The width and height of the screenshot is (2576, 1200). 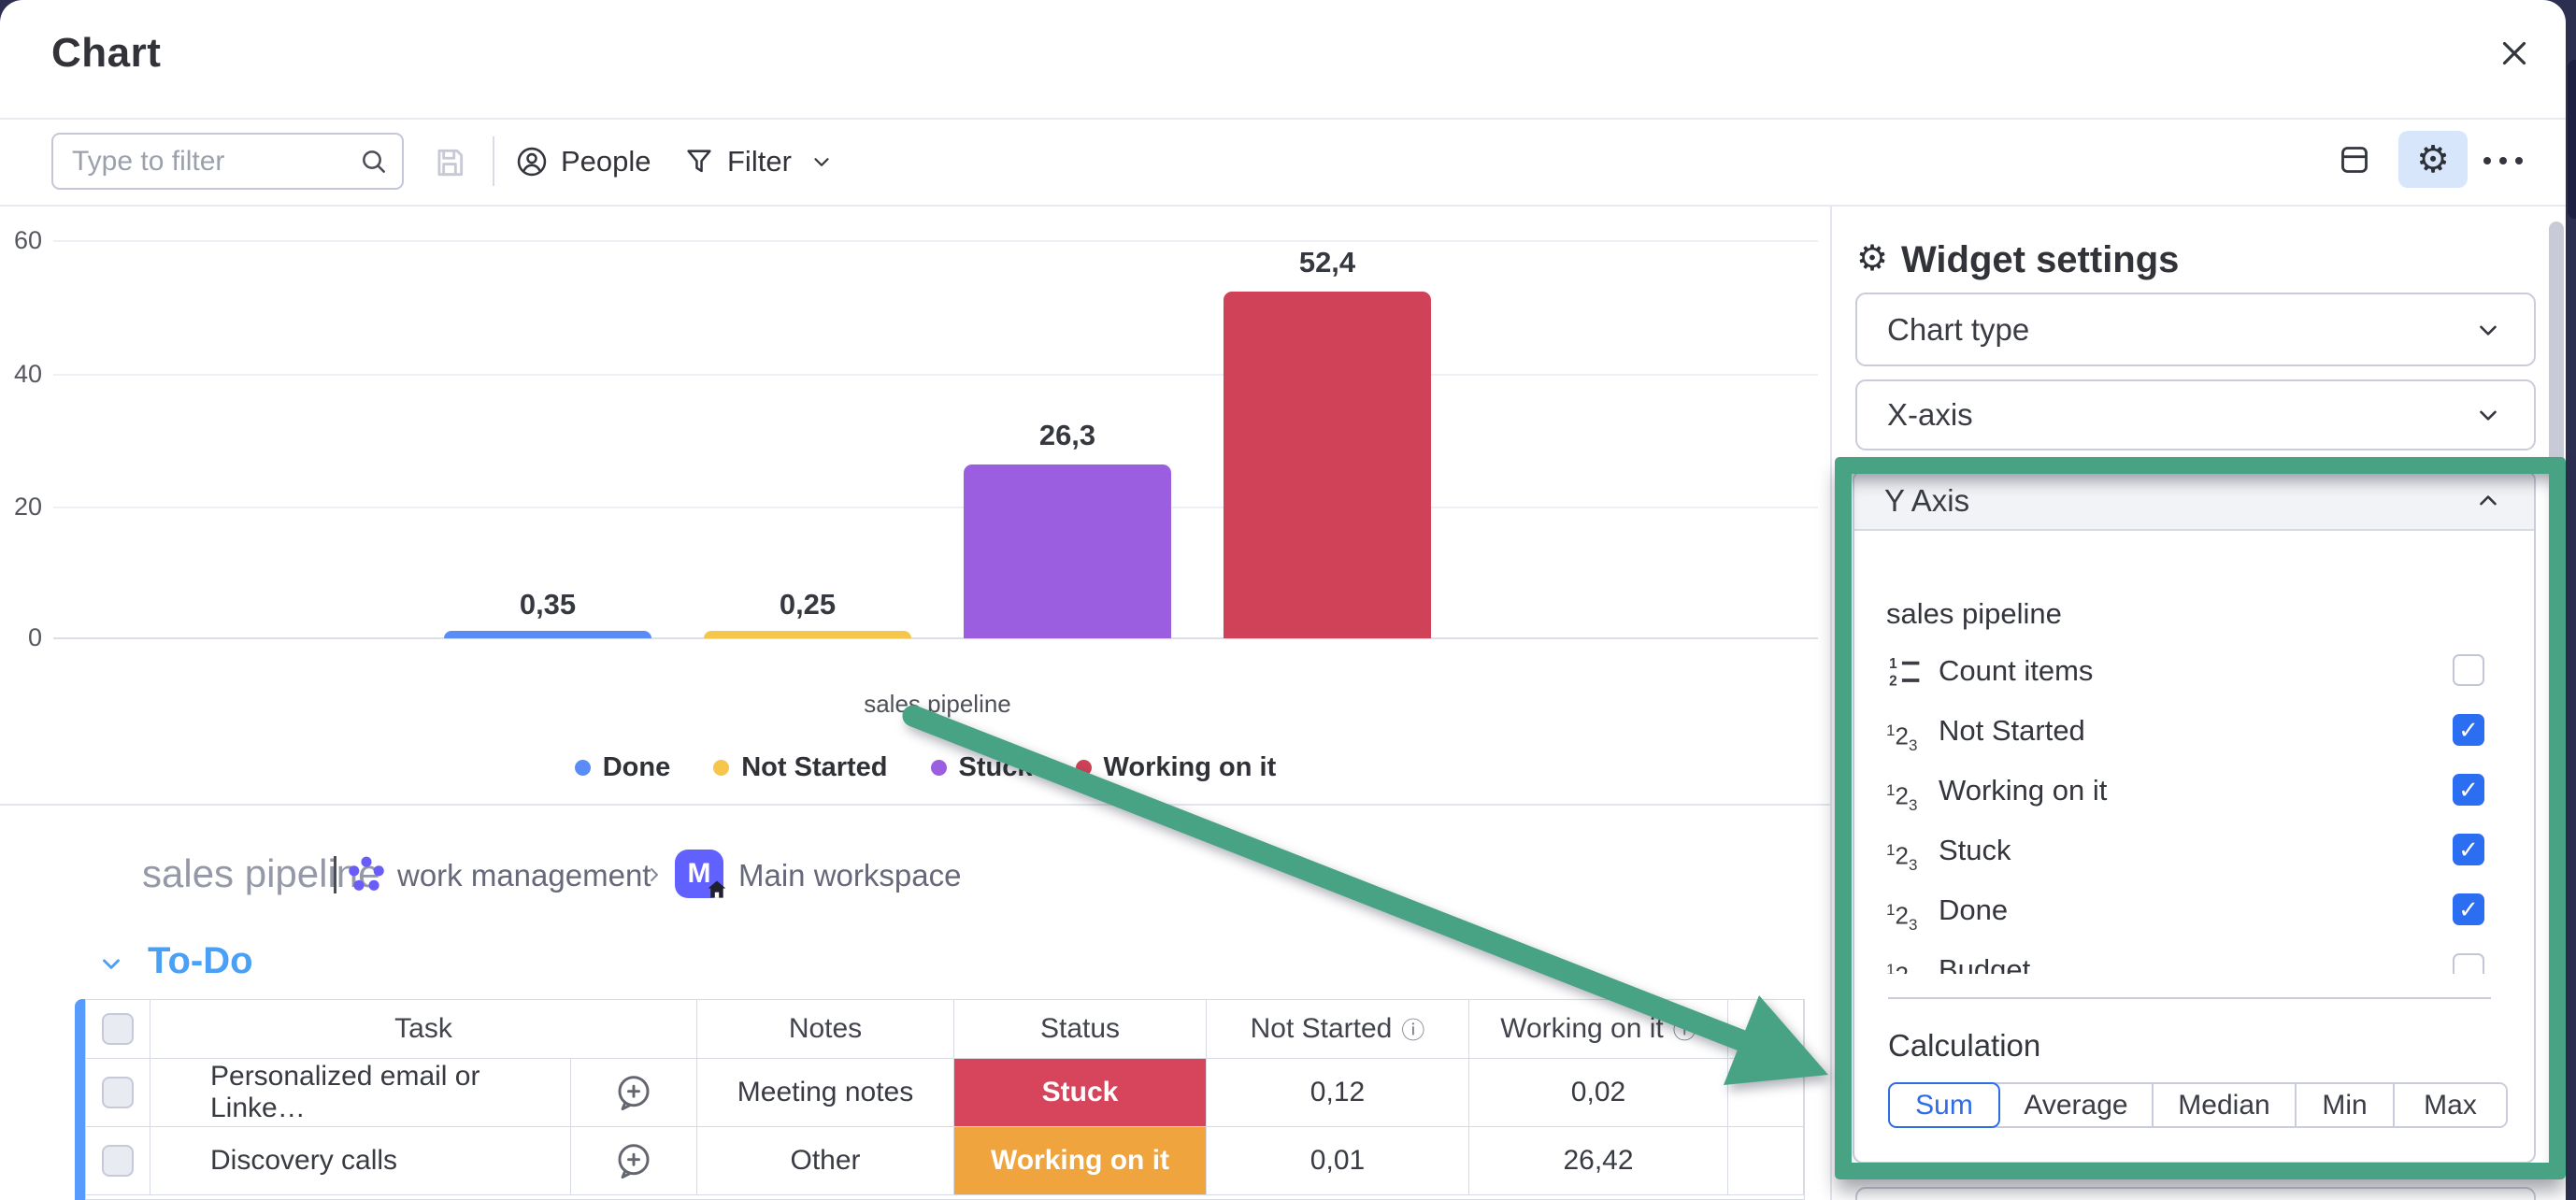 I want to click on list-item-working-on-it: 123 Working on it, so click(x=2194, y=790).